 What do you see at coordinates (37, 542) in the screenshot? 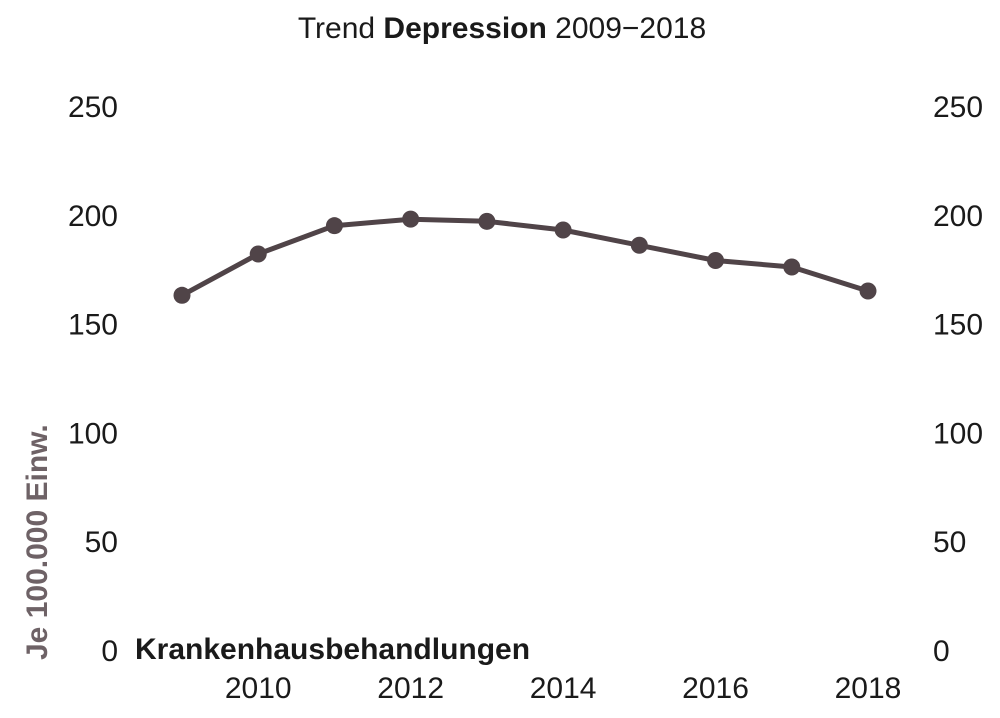
I see `y-axis-label: Je 100.000 Einw.` at bounding box center [37, 542].